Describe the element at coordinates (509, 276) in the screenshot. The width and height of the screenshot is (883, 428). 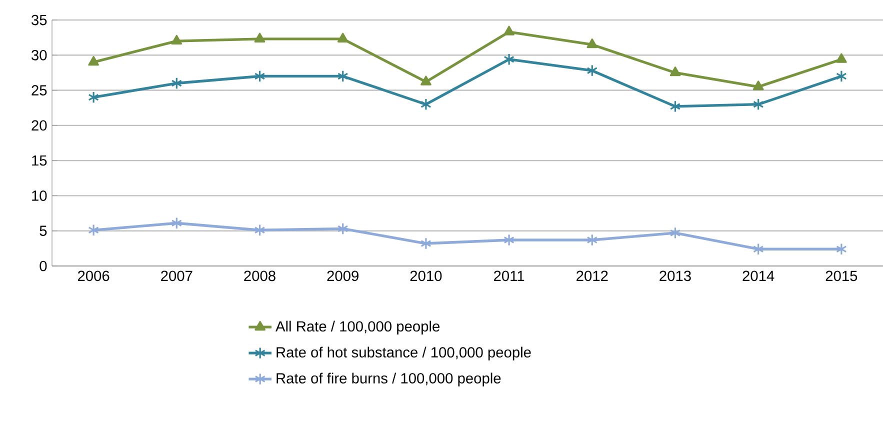
I see `x-tick-label: 2011` at that location.